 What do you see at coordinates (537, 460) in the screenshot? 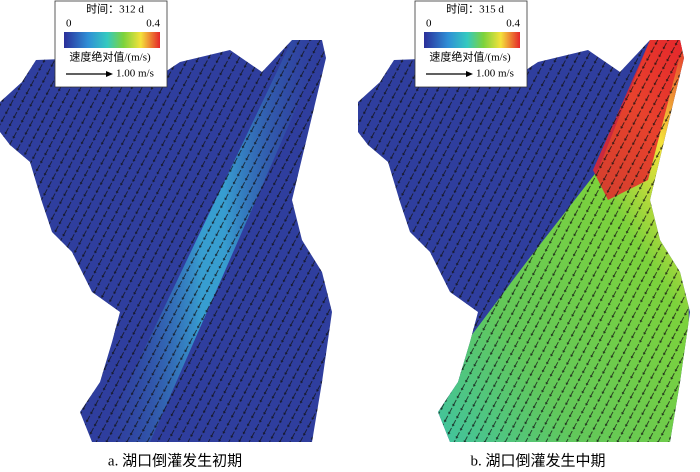
I see `caption: b. 湖口倒灌发生中期` at bounding box center [537, 460].